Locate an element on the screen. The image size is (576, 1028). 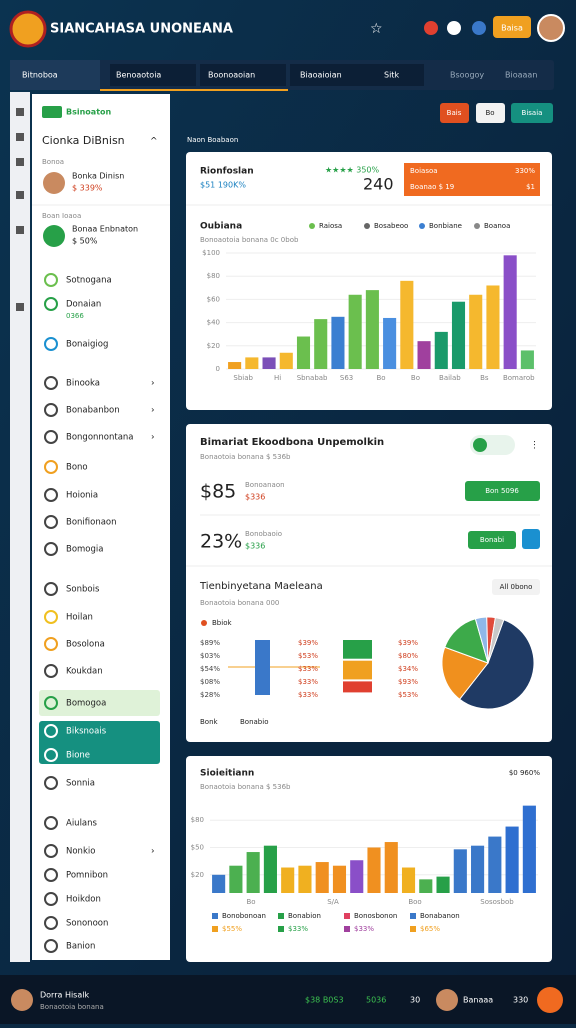
item-active is located at coordinates (99, 742).